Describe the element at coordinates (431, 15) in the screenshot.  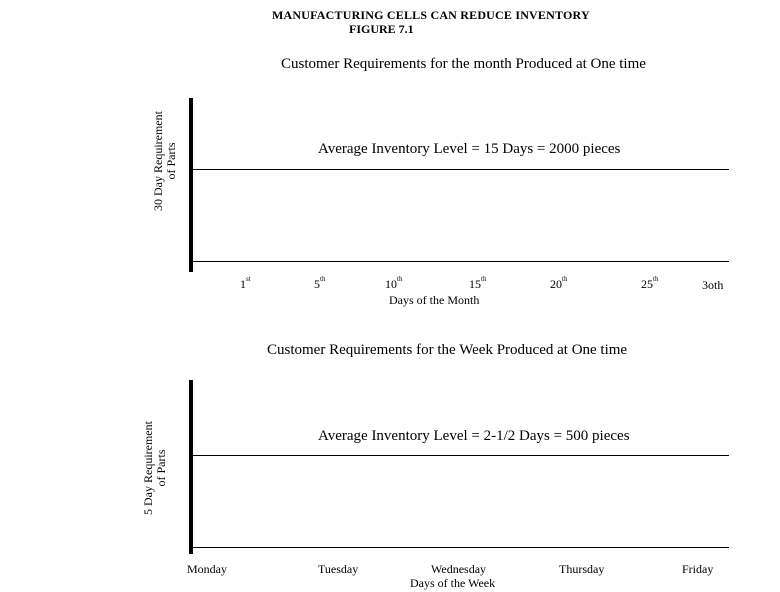
I see `page-title: MANUFACTURING CELLS CAN REDUCE INVENTORY` at that location.